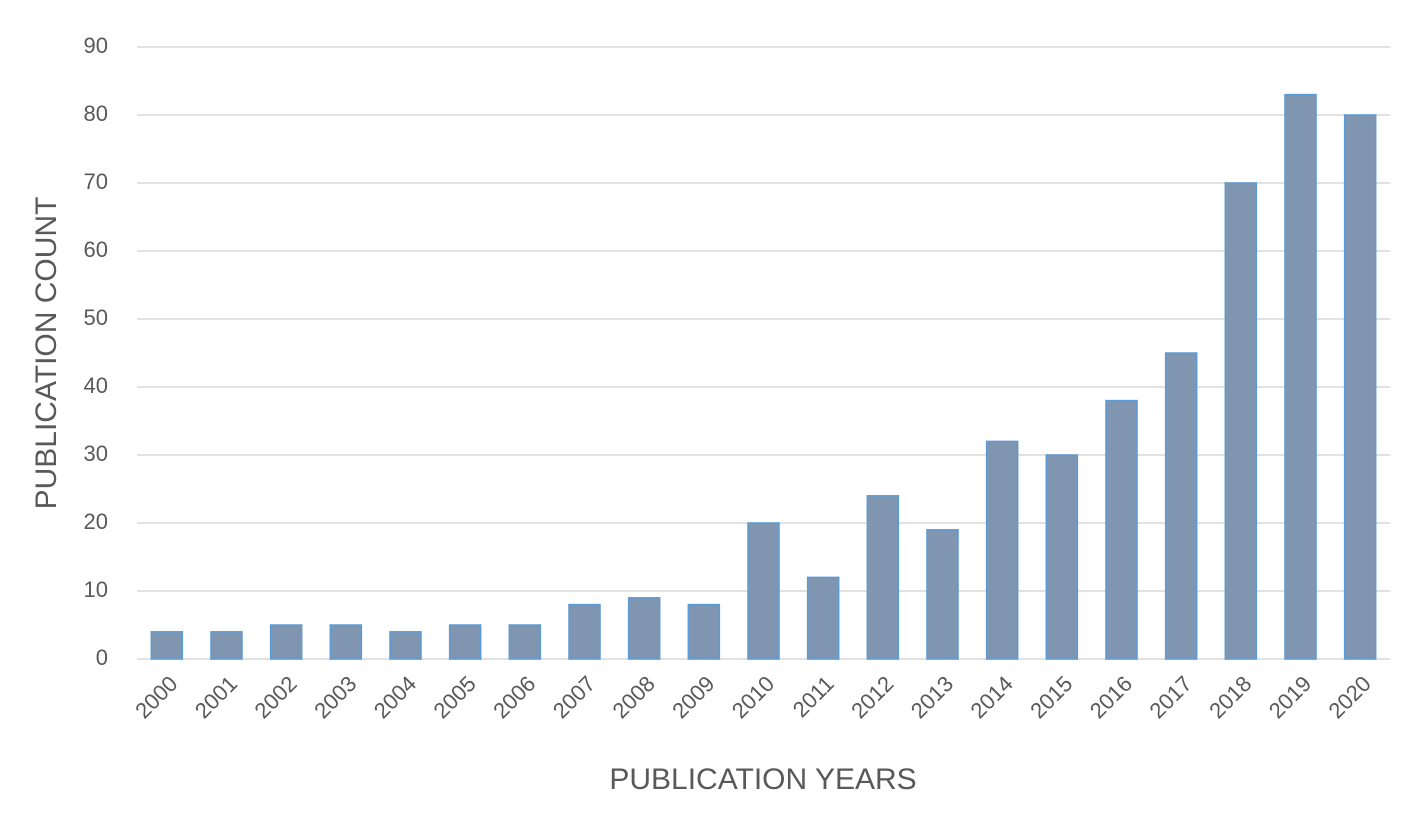 The image size is (1418, 818). What do you see at coordinates (156, 697) in the screenshot?
I see `x-tick-label: 2000` at bounding box center [156, 697].